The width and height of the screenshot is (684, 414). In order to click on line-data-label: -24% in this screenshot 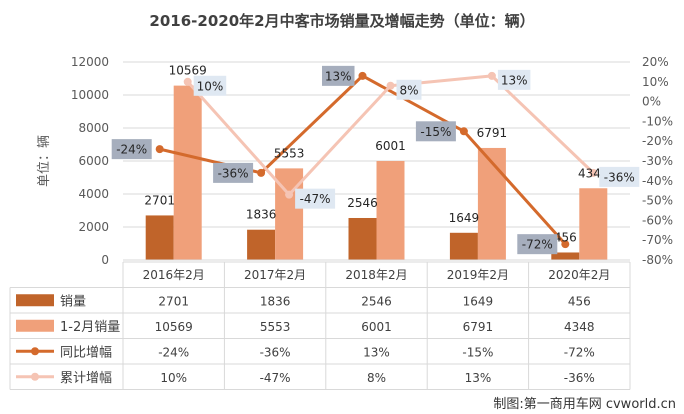, I will do `click(131, 150)`.